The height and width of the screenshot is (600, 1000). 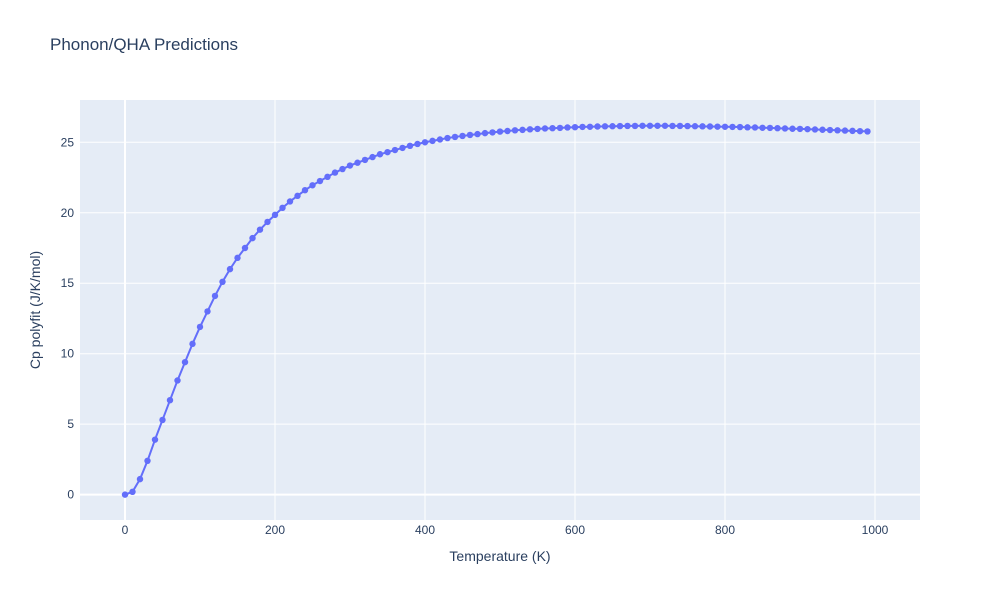 What do you see at coordinates (68, 213) in the screenshot?
I see `y-tick-label: 20` at bounding box center [68, 213].